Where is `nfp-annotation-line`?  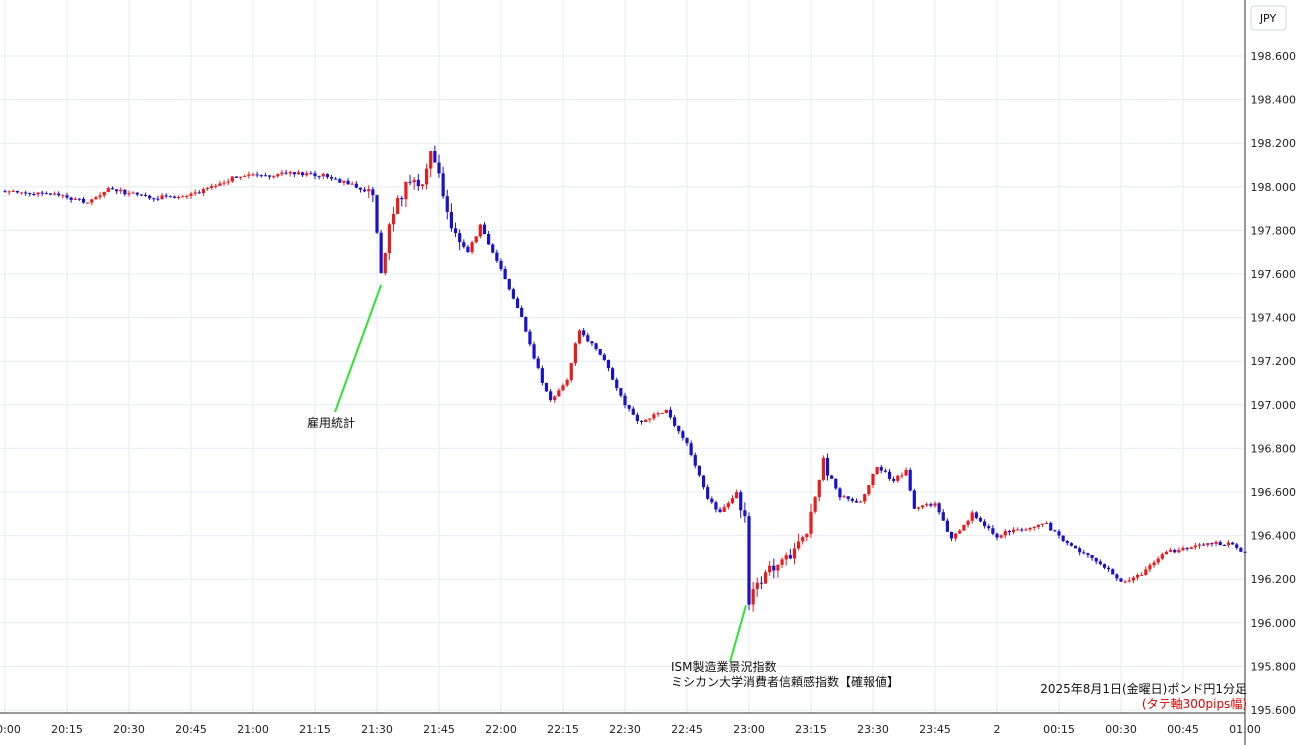 nfp-annotation-line is located at coordinates (358, 348).